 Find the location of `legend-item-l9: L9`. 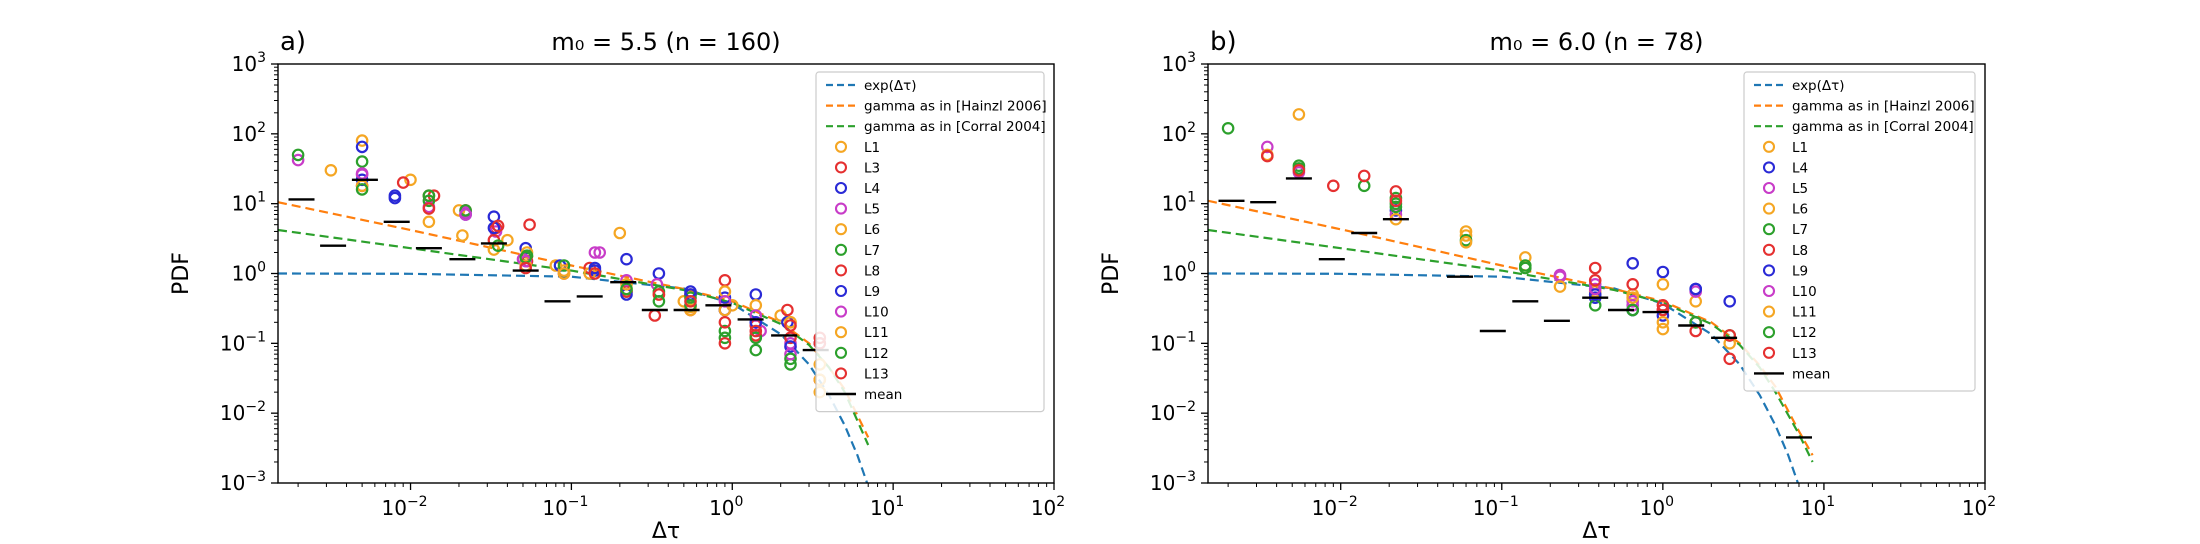

legend-item-l9: L9 is located at coordinates (857, 292).